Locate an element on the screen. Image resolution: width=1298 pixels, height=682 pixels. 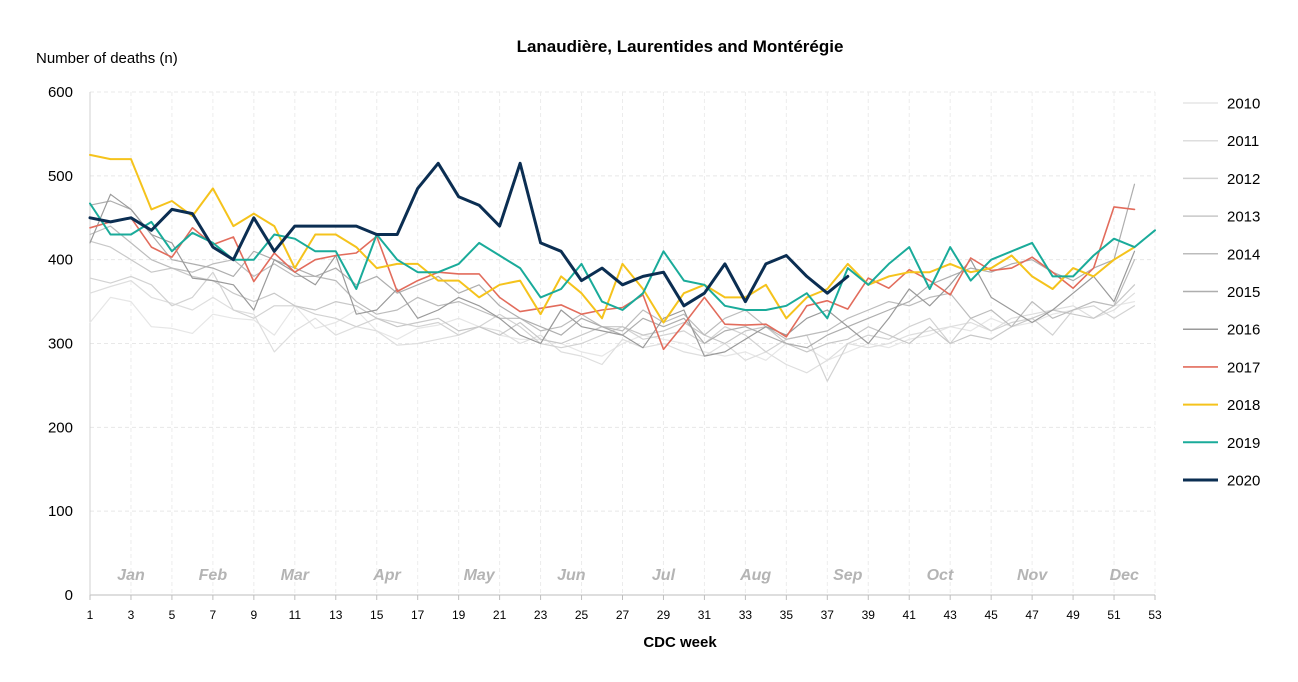
x-tick-label: 1 is located at coordinates (90, 615).